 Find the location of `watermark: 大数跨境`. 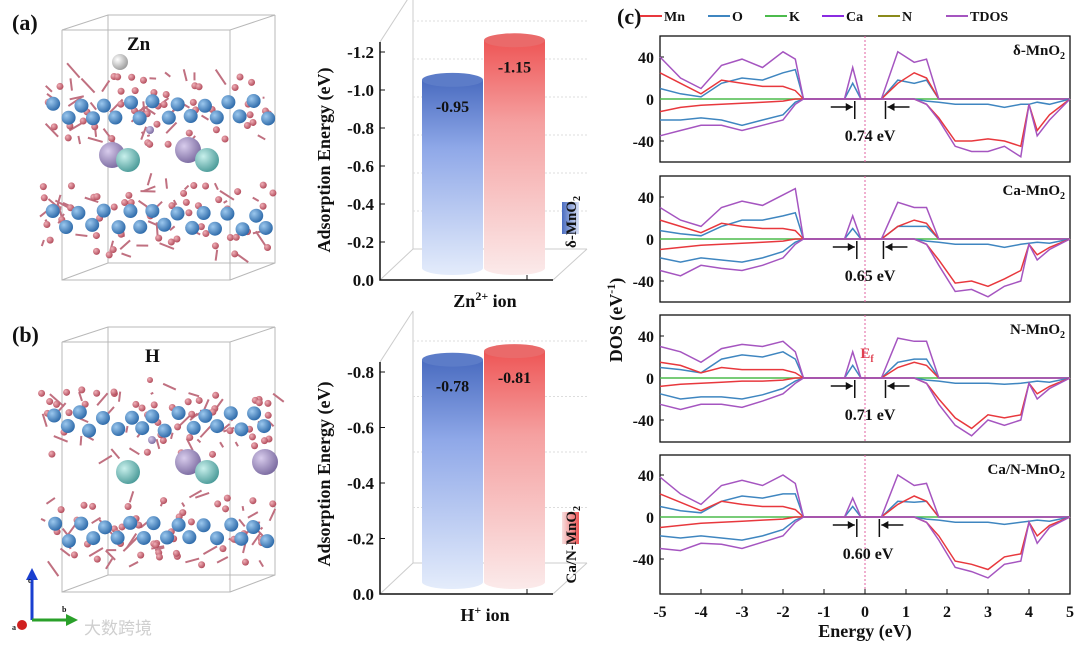

watermark: 大数跨境 is located at coordinates (118, 628).